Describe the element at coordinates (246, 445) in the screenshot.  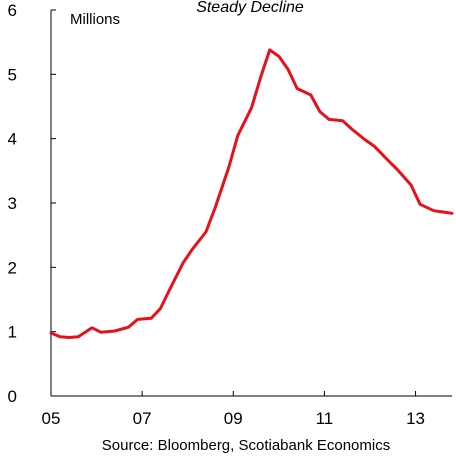
I see `source-note: Source: Bloomberg, Scotiabank Economics` at that location.